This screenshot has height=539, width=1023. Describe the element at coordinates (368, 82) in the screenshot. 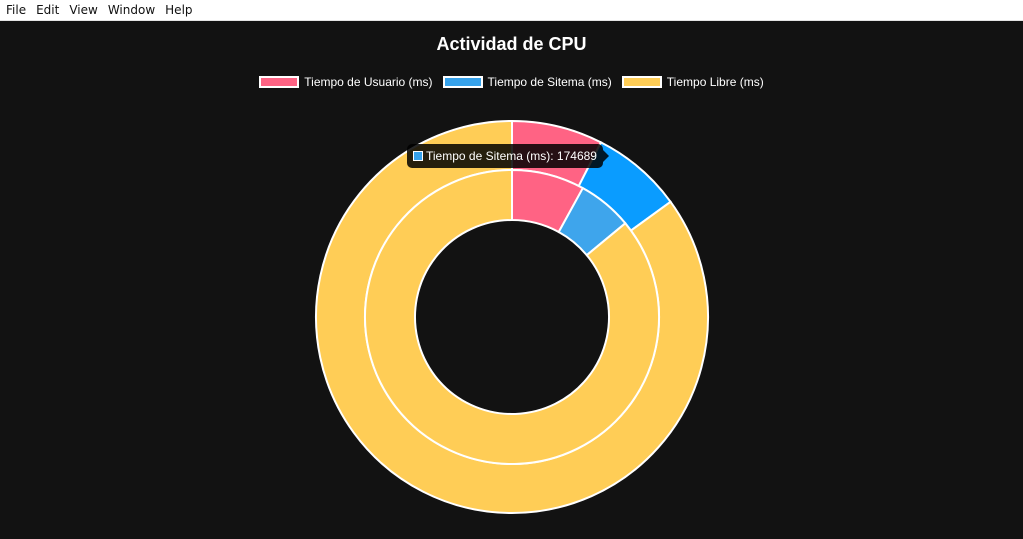

I see `legend-label-user: Tiempo de Usuario (ms)` at that location.